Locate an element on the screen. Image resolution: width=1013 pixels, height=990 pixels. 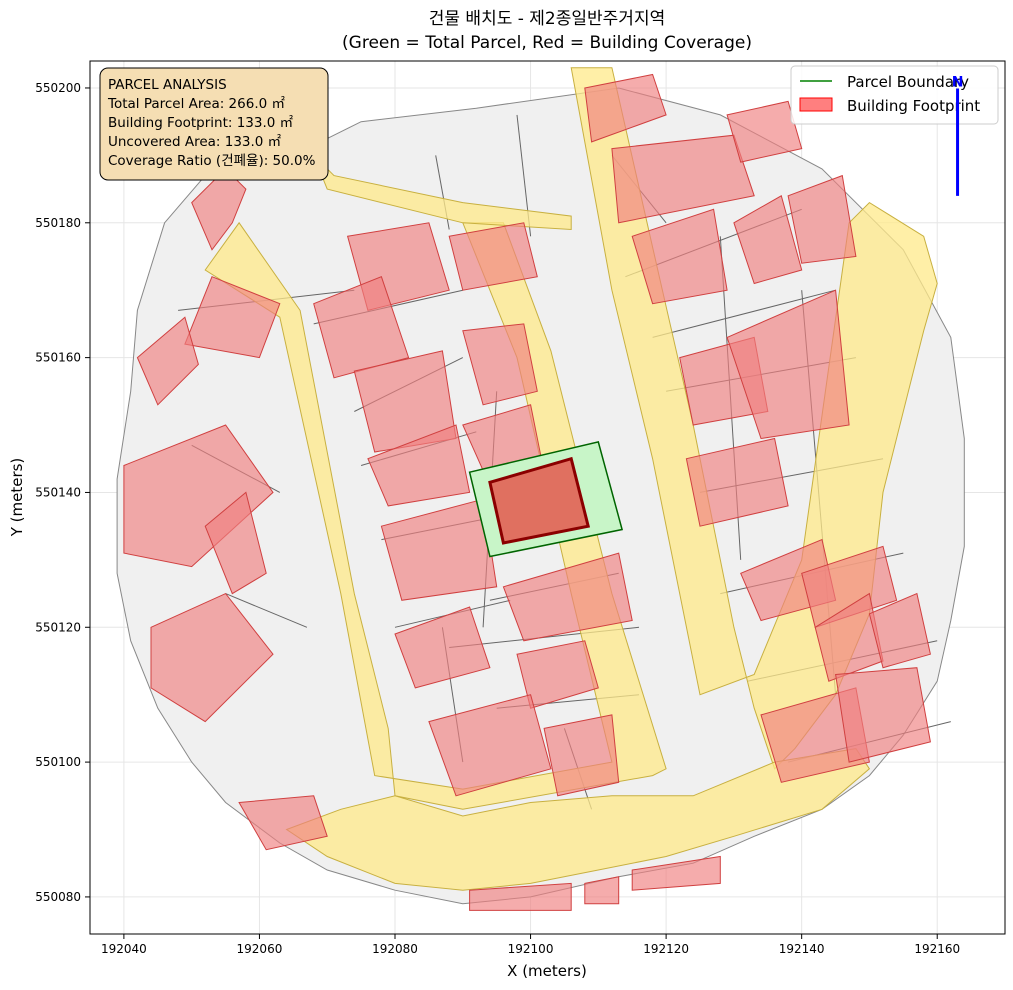
x-tick-label: 192160 is located at coordinates (937, 949).